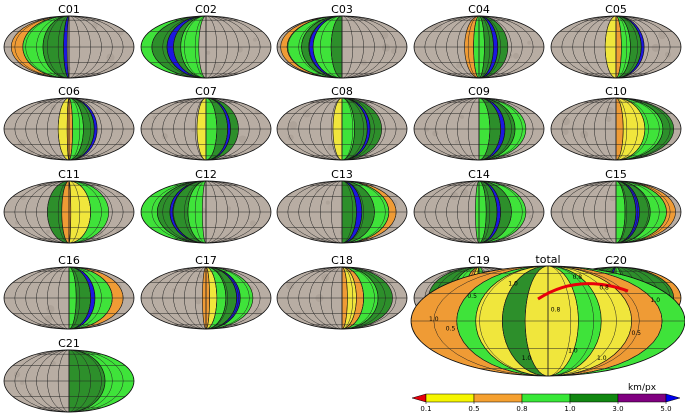  What do you see at coordinates (617, 409) in the screenshot?
I see `colorbar-tick-label: 3.0` at bounding box center [617, 409].